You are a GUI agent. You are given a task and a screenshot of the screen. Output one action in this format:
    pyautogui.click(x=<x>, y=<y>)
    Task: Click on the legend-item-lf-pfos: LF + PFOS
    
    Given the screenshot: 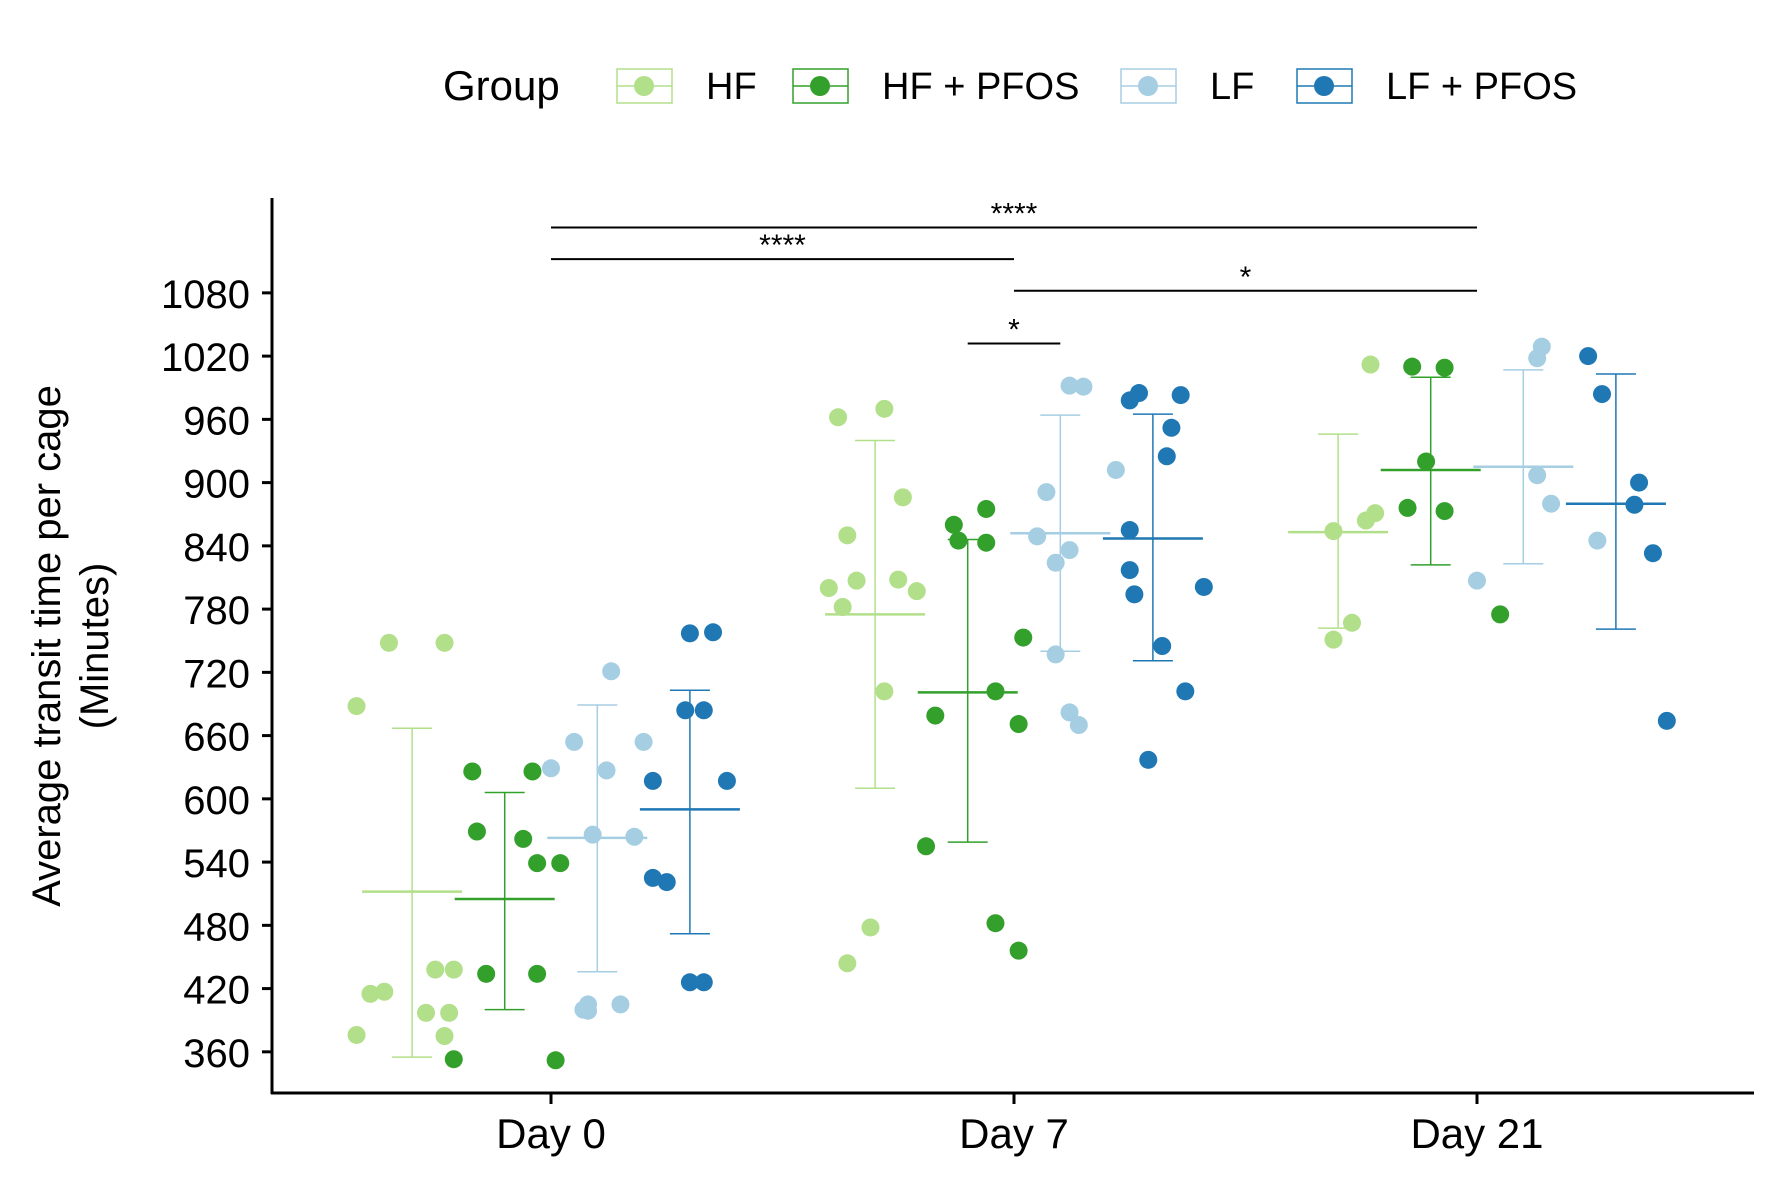 What is the action you would take?
    pyautogui.click(x=1436, y=87)
    